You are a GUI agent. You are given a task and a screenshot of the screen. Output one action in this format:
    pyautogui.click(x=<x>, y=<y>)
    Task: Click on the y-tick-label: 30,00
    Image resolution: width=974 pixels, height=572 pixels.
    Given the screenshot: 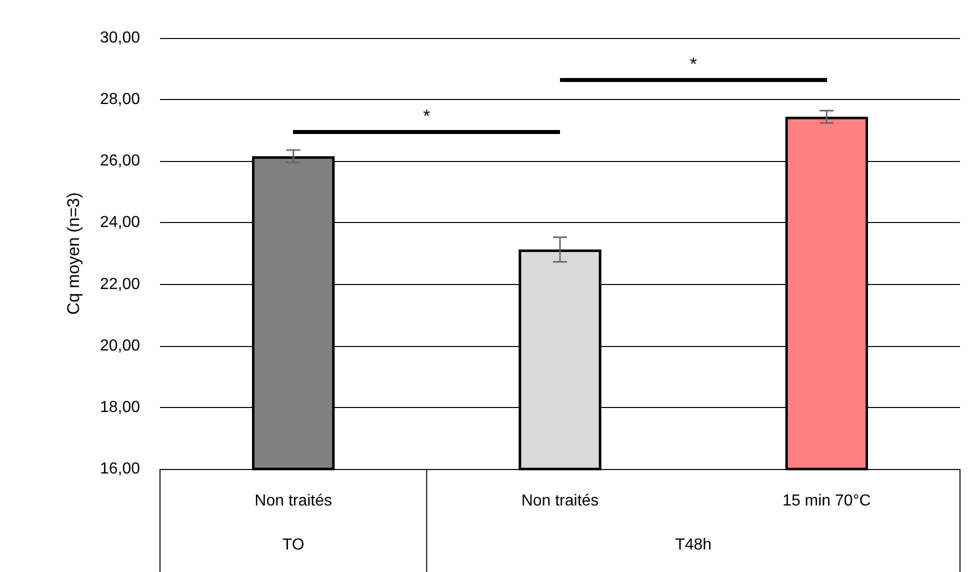 What is the action you would take?
    pyautogui.click(x=120, y=38)
    